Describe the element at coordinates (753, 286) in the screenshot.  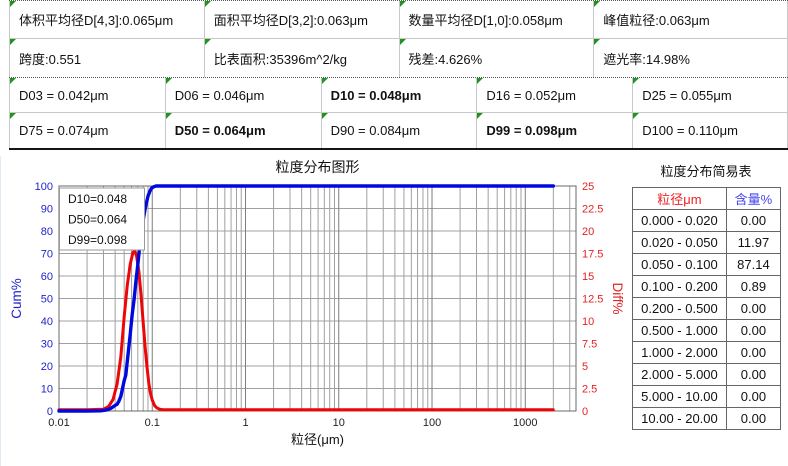
I see `content-value-cell: 0.89` at that location.